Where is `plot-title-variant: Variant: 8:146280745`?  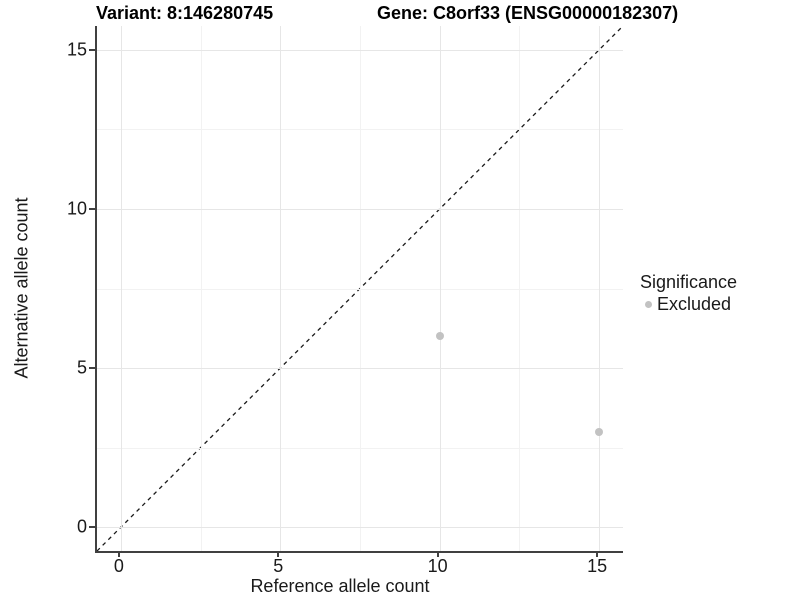 plot-title-variant: Variant: 8:146280745 is located at coordinates (185, 13).